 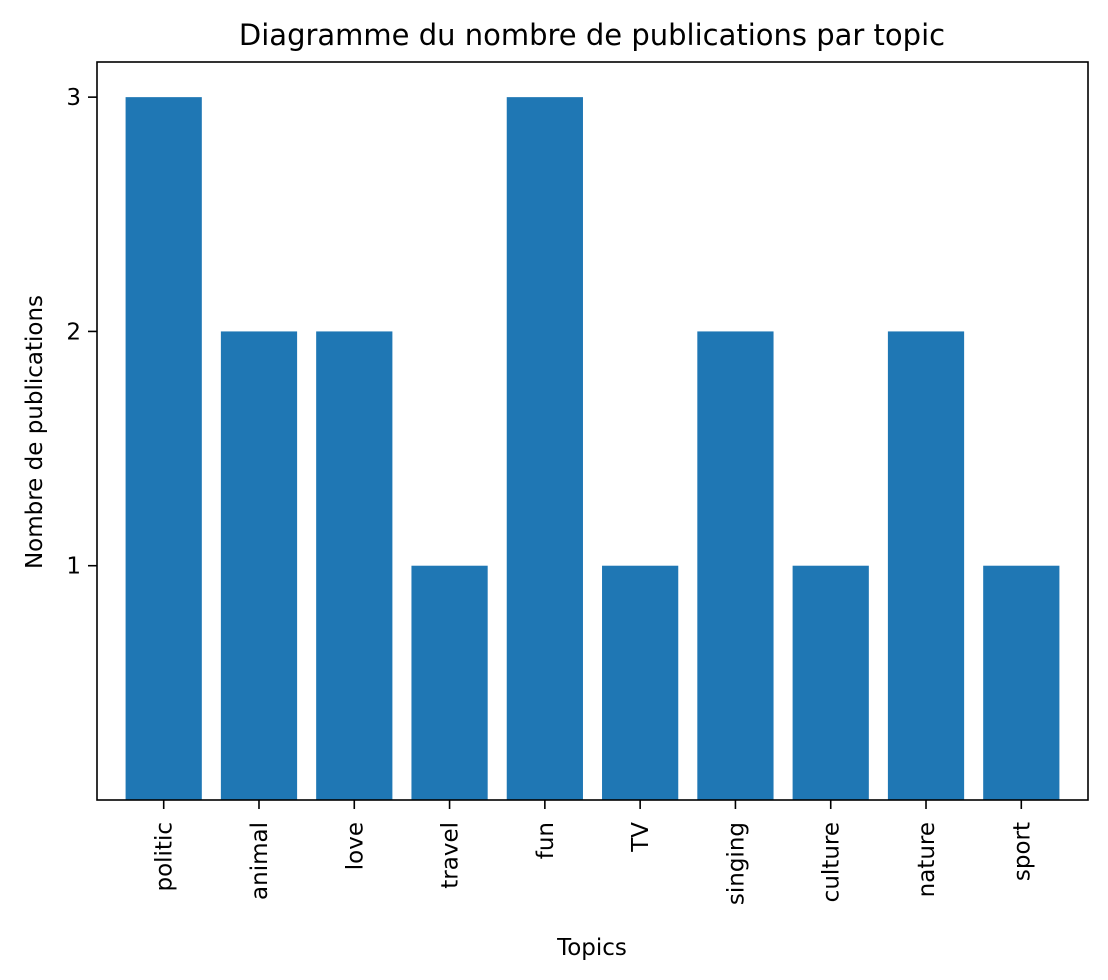 What do you see at coordinates (640, 682) in the screenshot?
I see `bar-tv` at bounding box center [640, 682].